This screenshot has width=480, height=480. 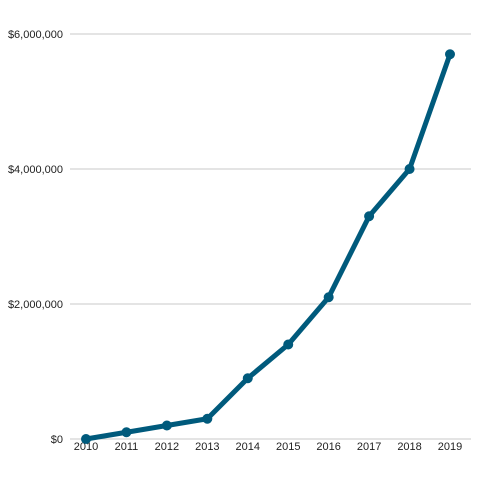 What do you see at coordinates (86, 447) in the screenshot?
I see `x-tick-label: 2010` at bounding box center [86, 447].